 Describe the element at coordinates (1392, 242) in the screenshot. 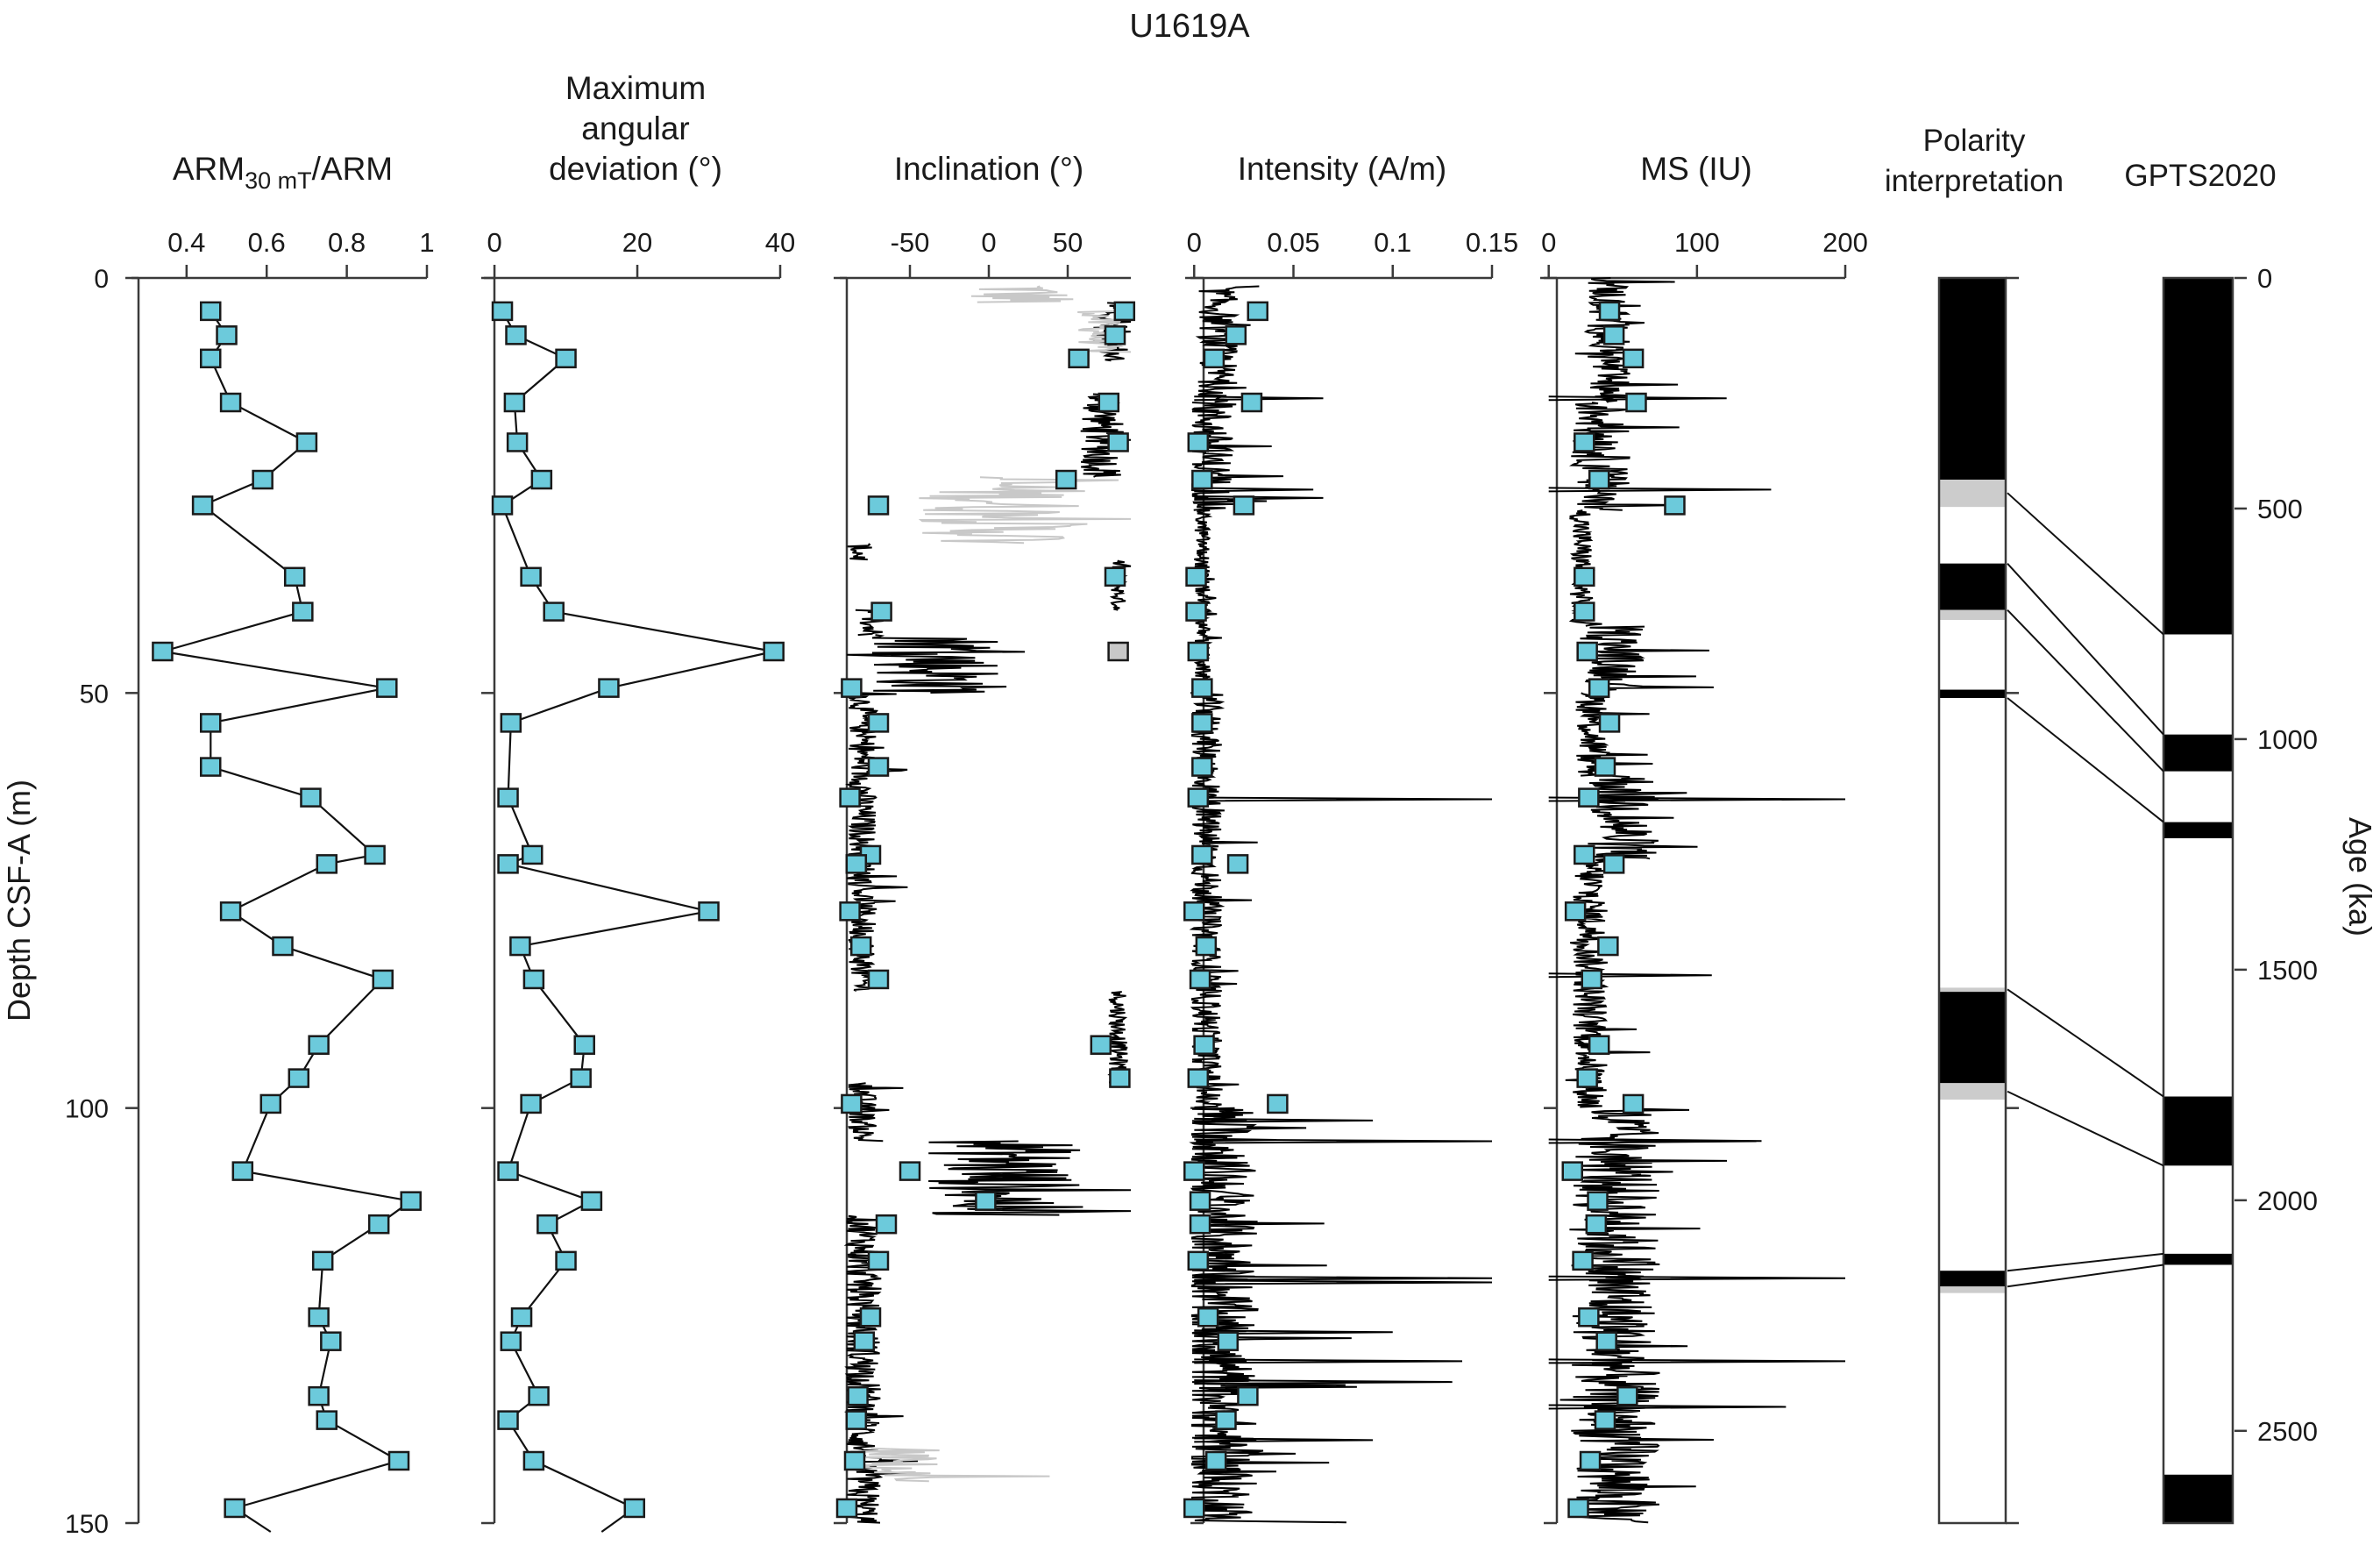

I see `x-tick-label: 0.1` at that location.